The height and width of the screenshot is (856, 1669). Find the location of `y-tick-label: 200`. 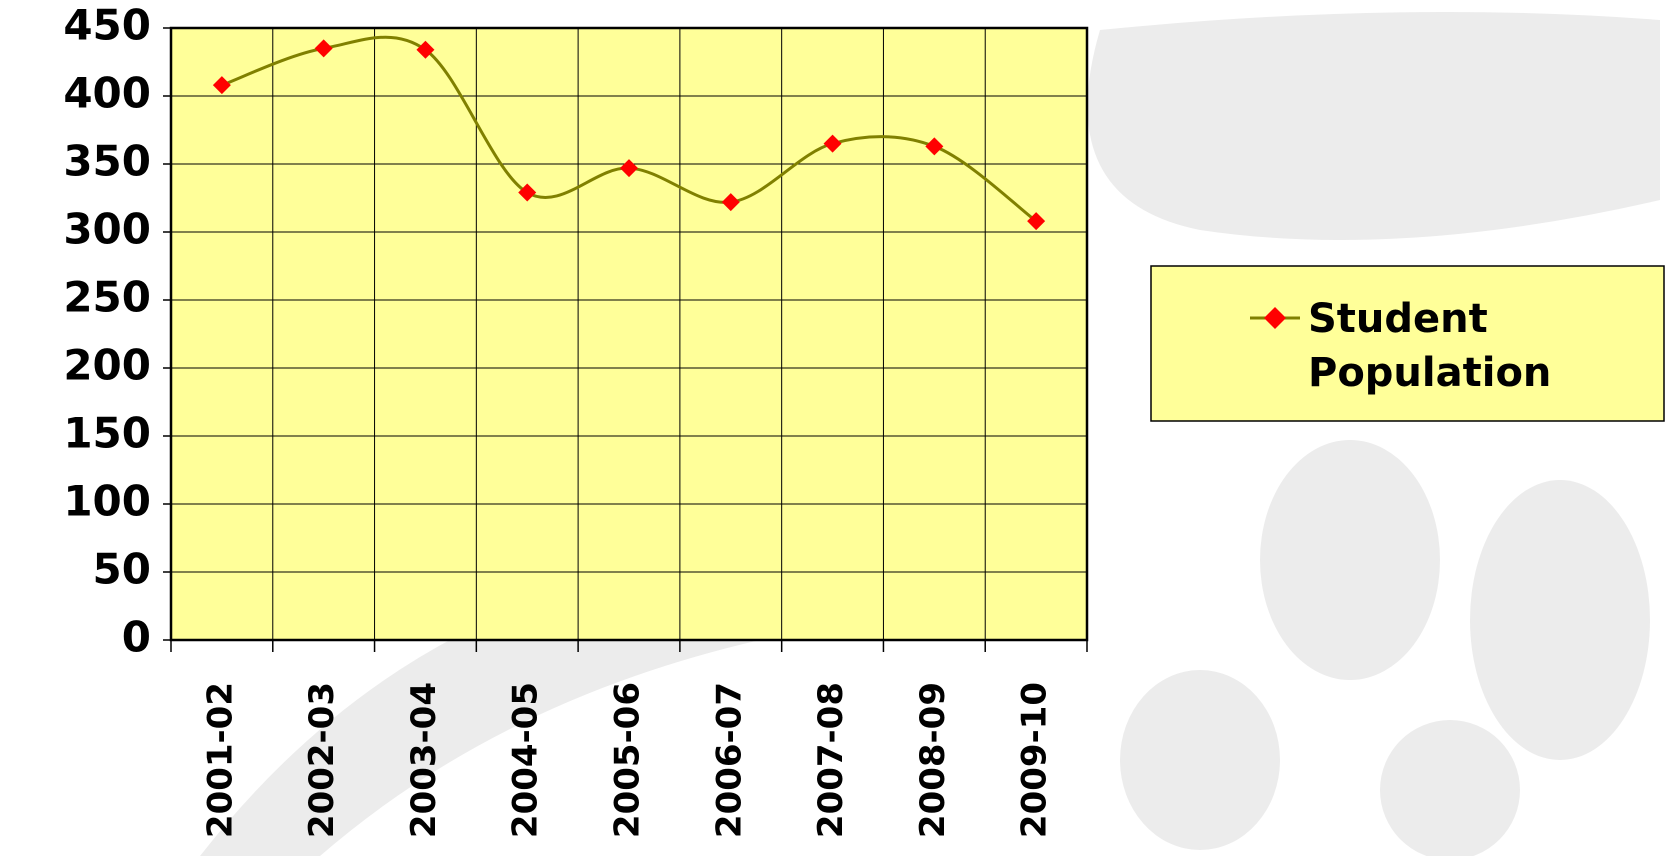

y-tick-label: 200 is located at coordinates (107, 365).